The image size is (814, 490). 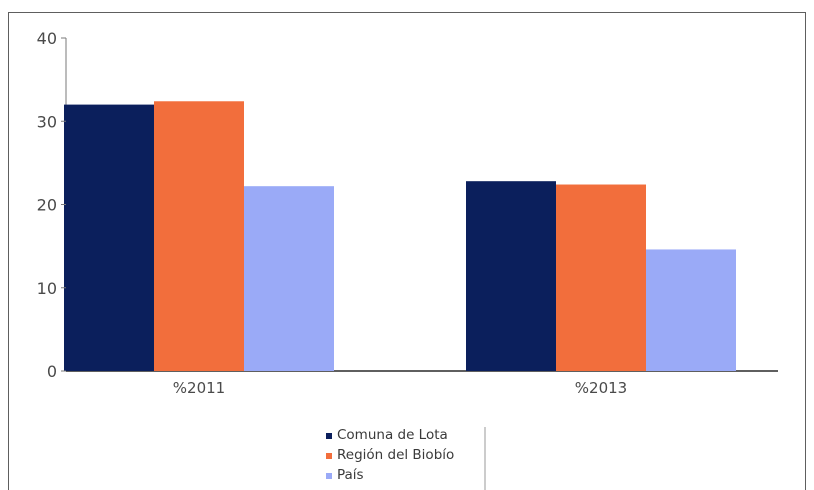 I want to click on y-tick-label: 0, so click(x=52, y=371).